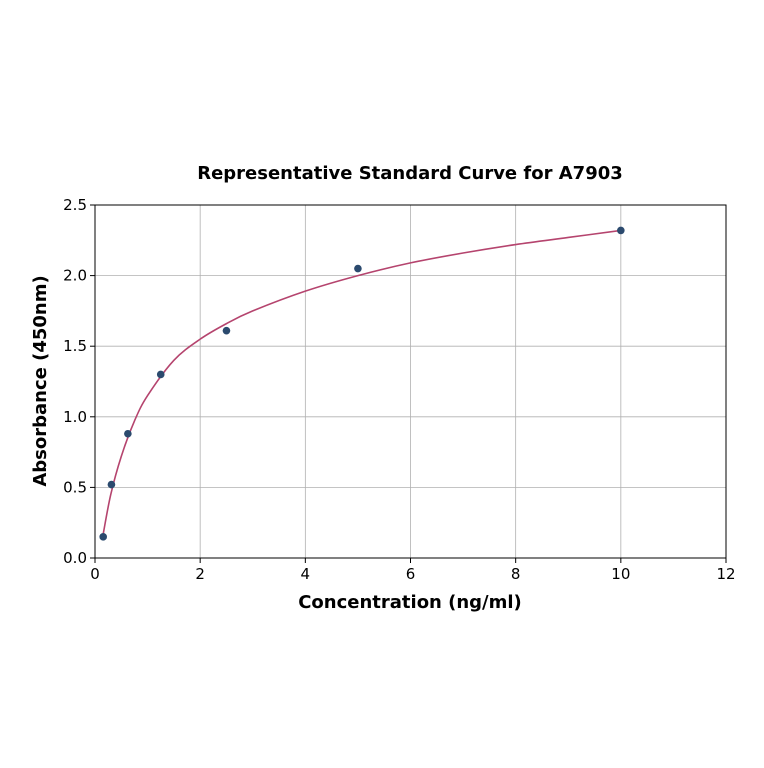  What do you see at coordinates (75, 205) in the screenshot?
I see `y-tick-label: 2.5` at bounding box center [75, 205].